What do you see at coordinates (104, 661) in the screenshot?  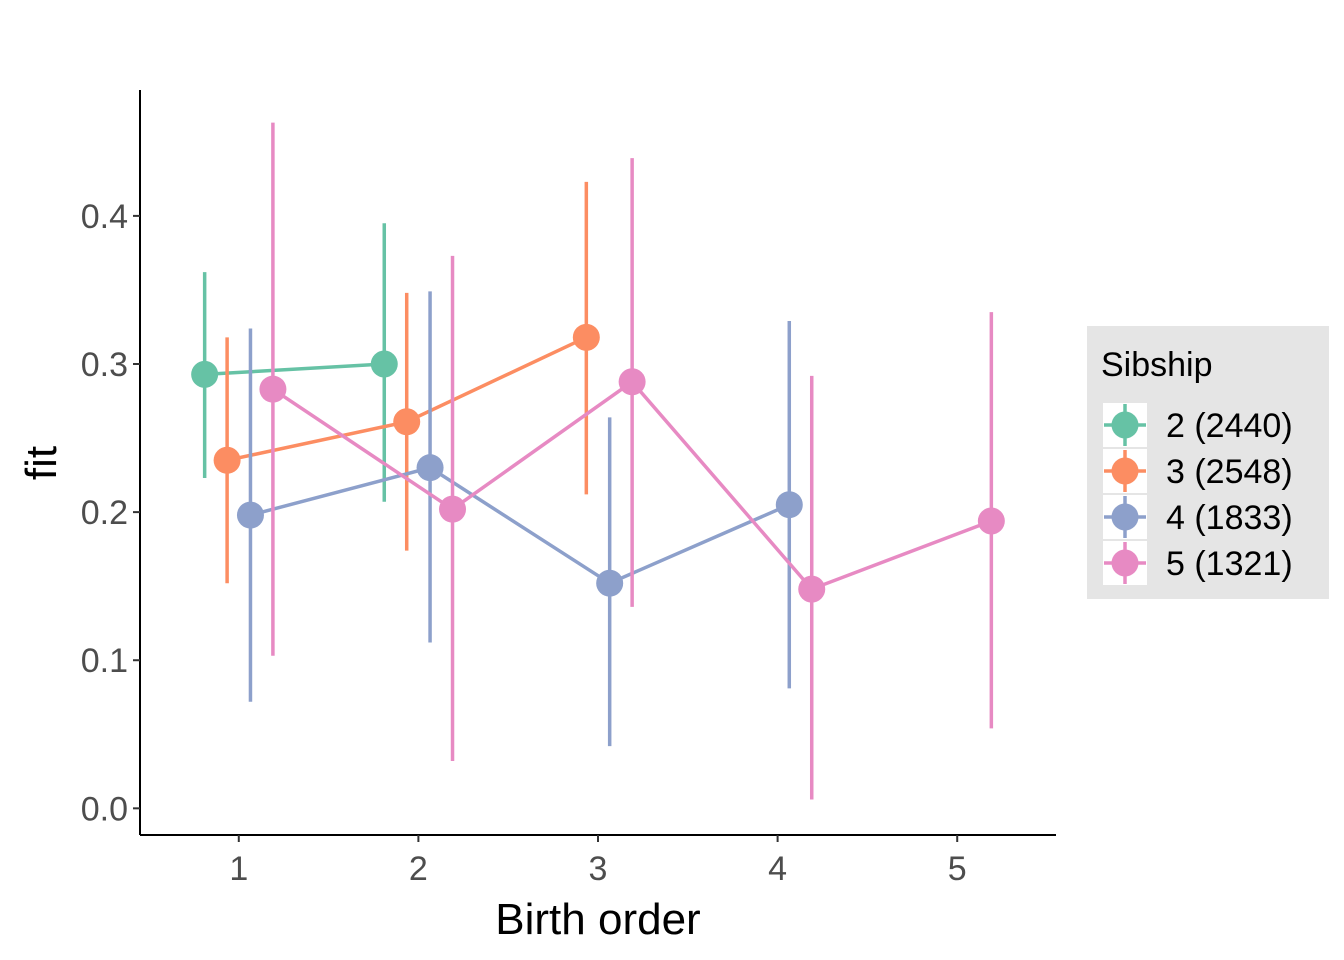 I see `y-tick-label: 0.1` at bounding box center [104, 661].